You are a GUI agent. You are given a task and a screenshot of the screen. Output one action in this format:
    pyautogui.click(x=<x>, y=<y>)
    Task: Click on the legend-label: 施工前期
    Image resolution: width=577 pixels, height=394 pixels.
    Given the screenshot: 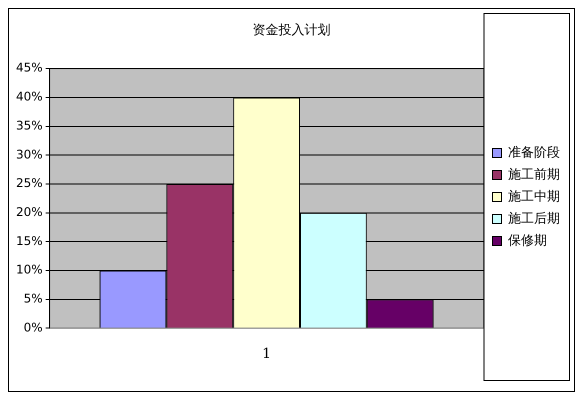 What is the action you would take?
    pyautogui.click(x=534, y=174)
    